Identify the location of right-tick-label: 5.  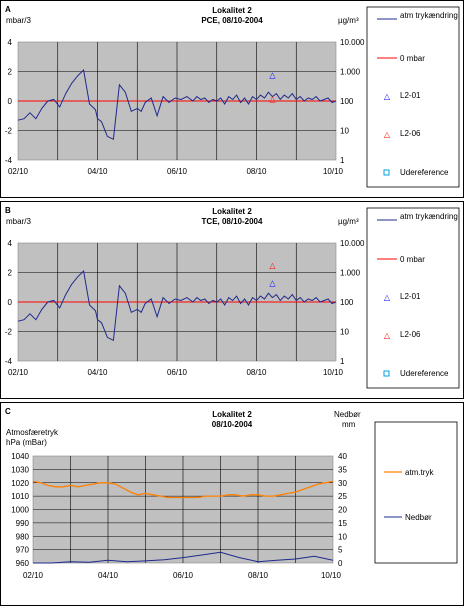
(340, 550).